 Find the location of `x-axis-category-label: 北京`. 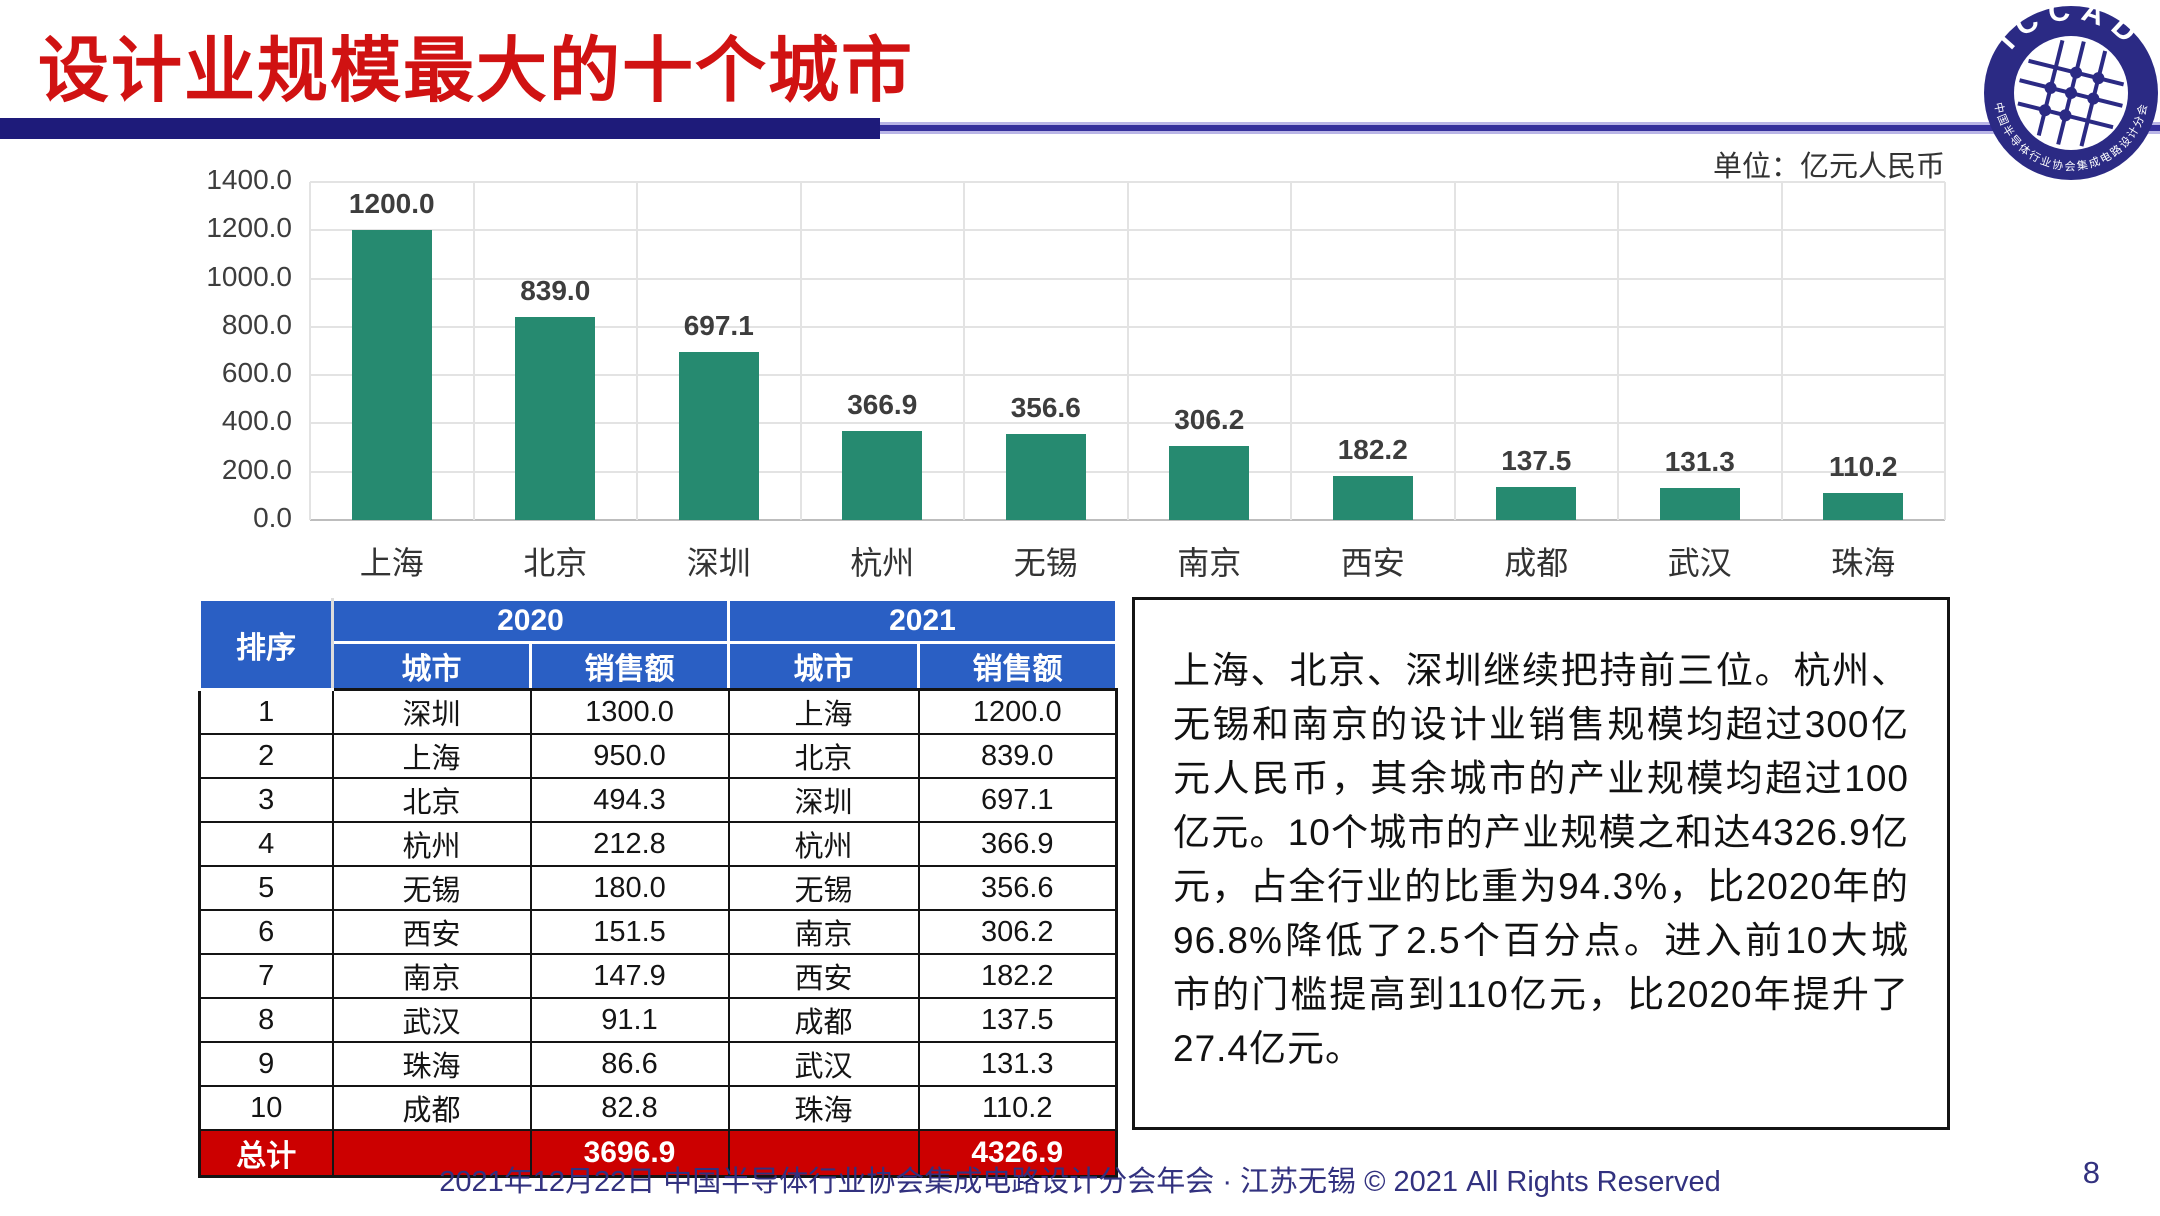

x-axis-category-label: 北京 is located at coordinates (555, 563).